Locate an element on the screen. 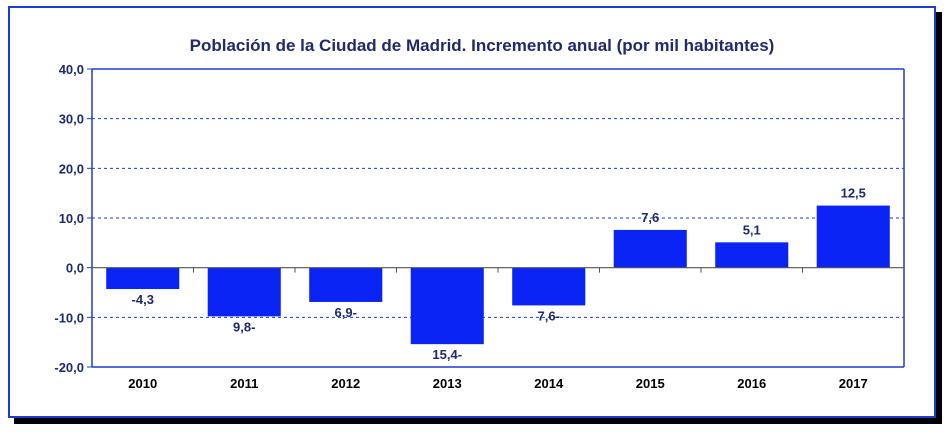 This screenshot has width=946, height=435. x-tick-label: 2017 is located at coordinates (853, 383).